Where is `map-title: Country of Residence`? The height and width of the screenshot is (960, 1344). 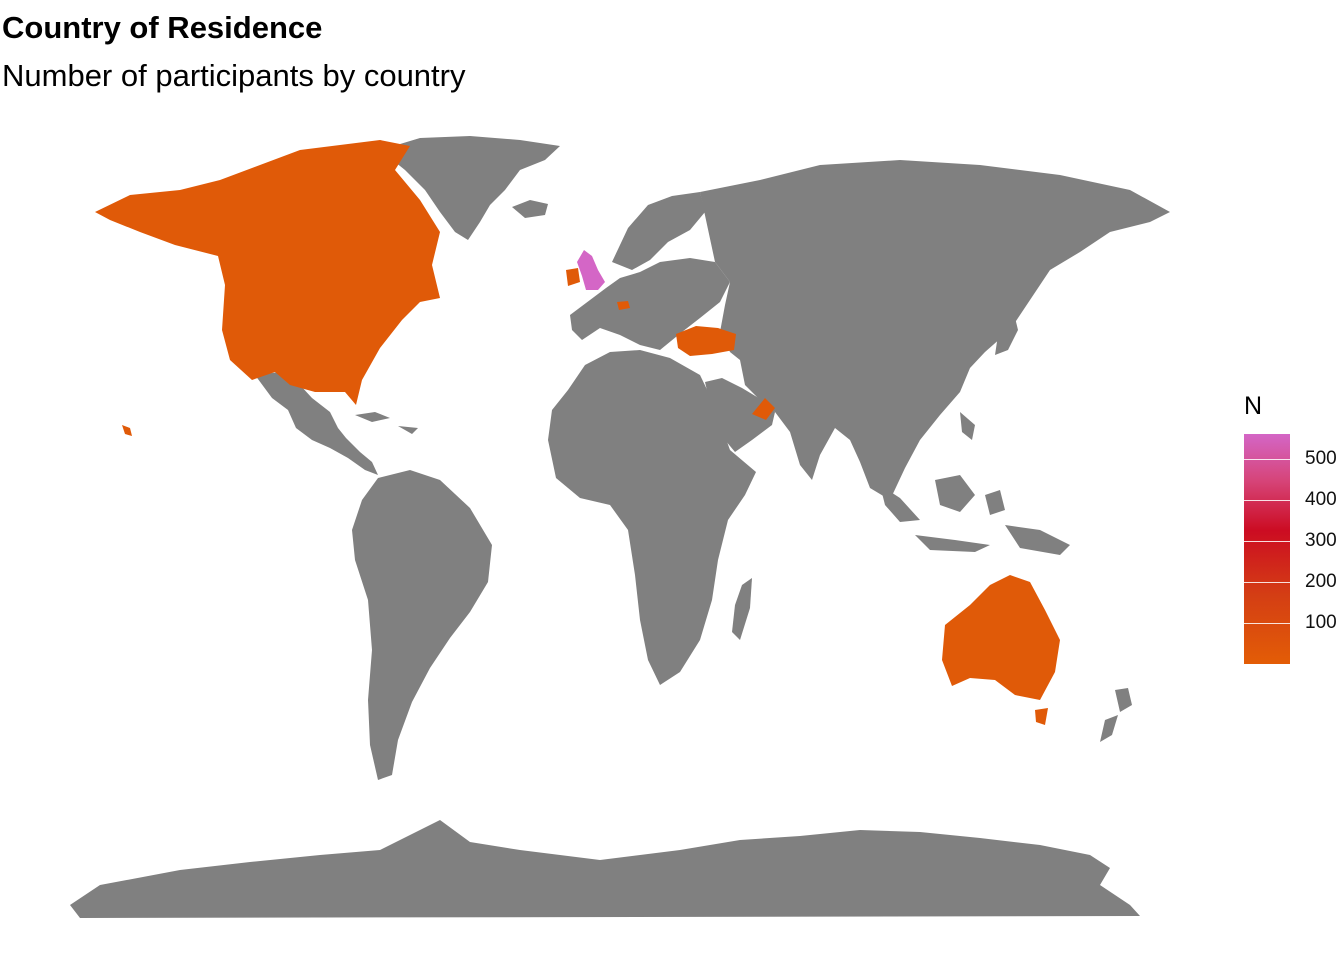 map-title: Country of Residence is located at coordinates (162, 27).